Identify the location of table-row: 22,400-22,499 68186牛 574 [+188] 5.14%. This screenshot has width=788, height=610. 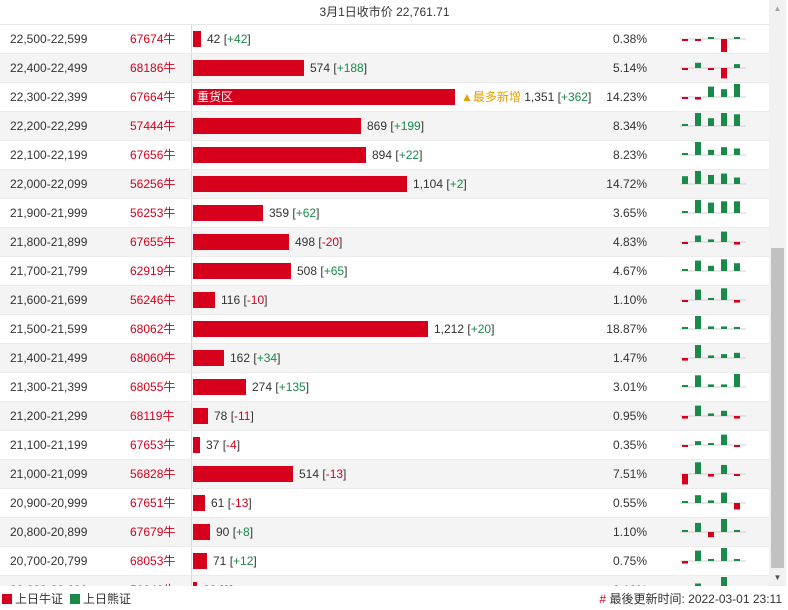
(384, 68).